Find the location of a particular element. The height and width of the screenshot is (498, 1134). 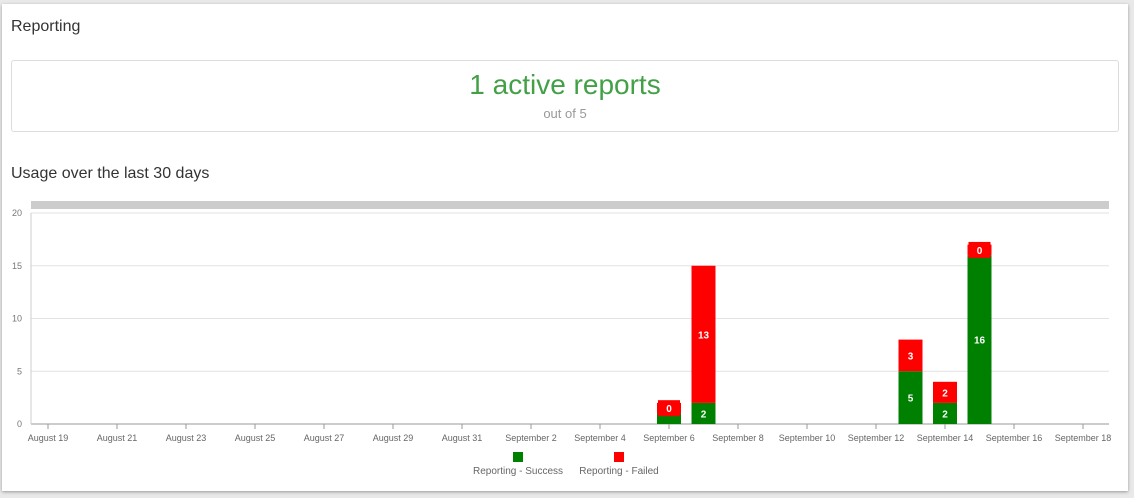

x-tick-label: September 14 is located at coordinates (945, 438).